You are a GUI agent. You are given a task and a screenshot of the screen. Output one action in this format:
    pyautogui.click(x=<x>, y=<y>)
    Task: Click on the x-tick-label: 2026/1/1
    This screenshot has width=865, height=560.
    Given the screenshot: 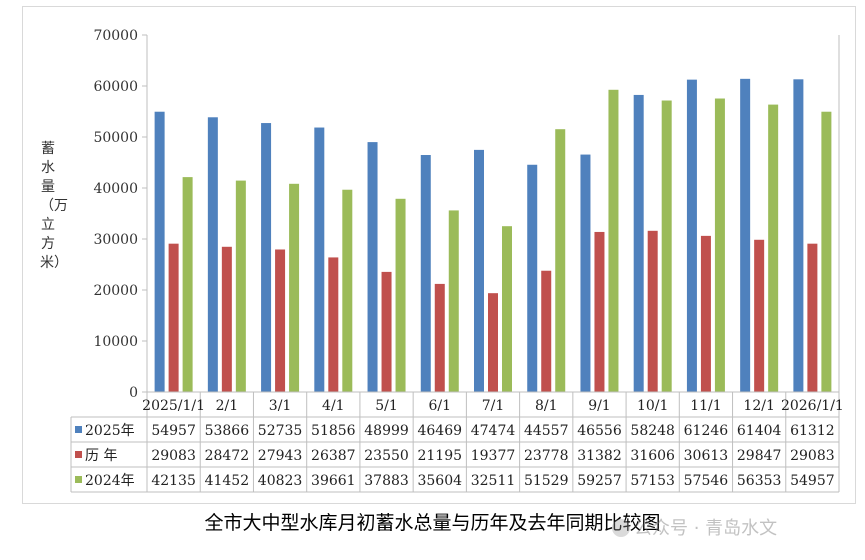 What is the action you would take?
    pyautogui.click(x=812, y=406)
    